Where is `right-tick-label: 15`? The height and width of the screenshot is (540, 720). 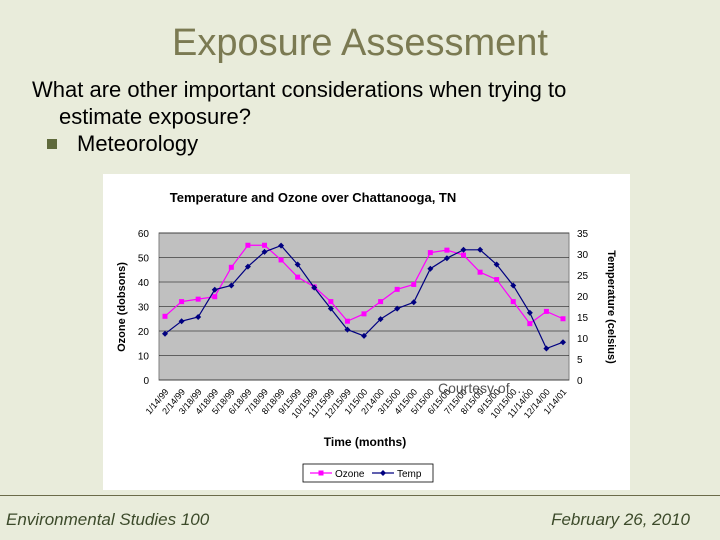 right-tick-label: 15 is located at coordinates (583, 318).